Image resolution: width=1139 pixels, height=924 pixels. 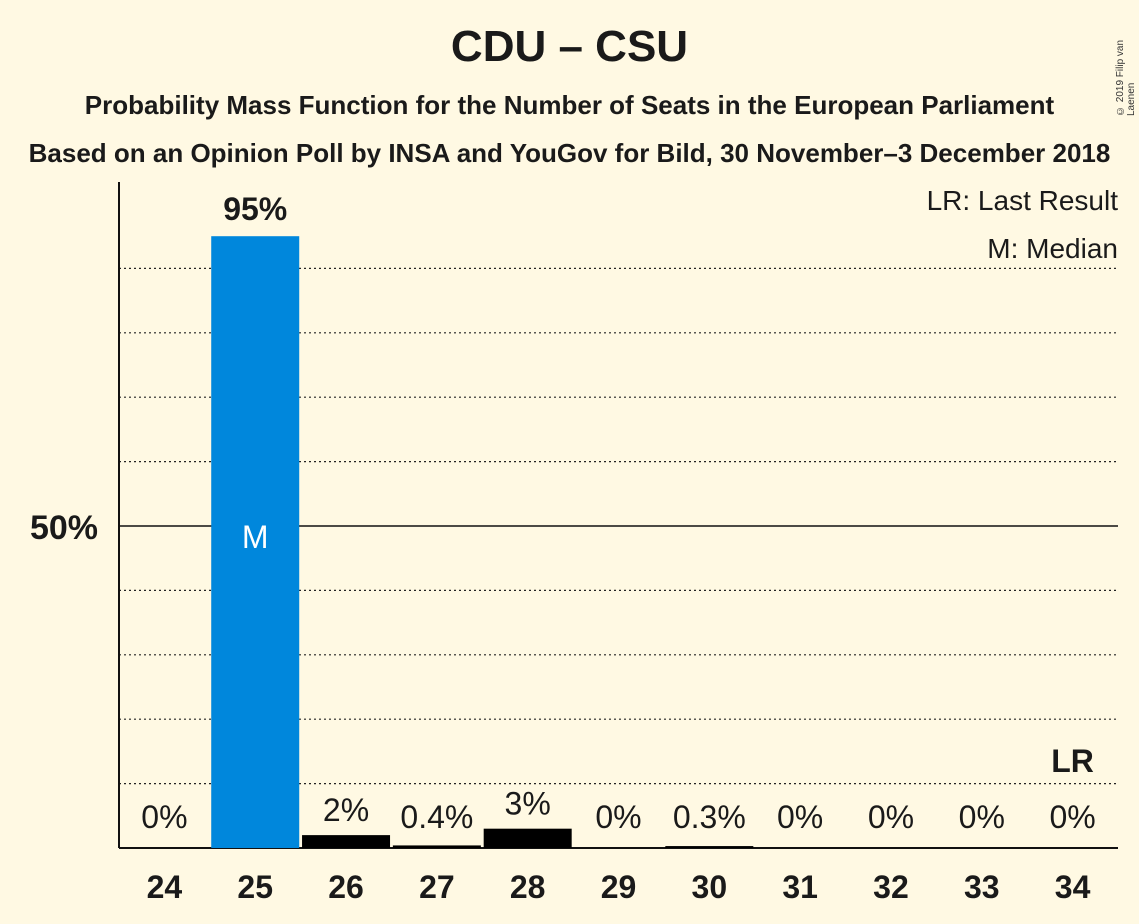 I want to click on x-tick-label-28: 28, so click(x=528, y=887).